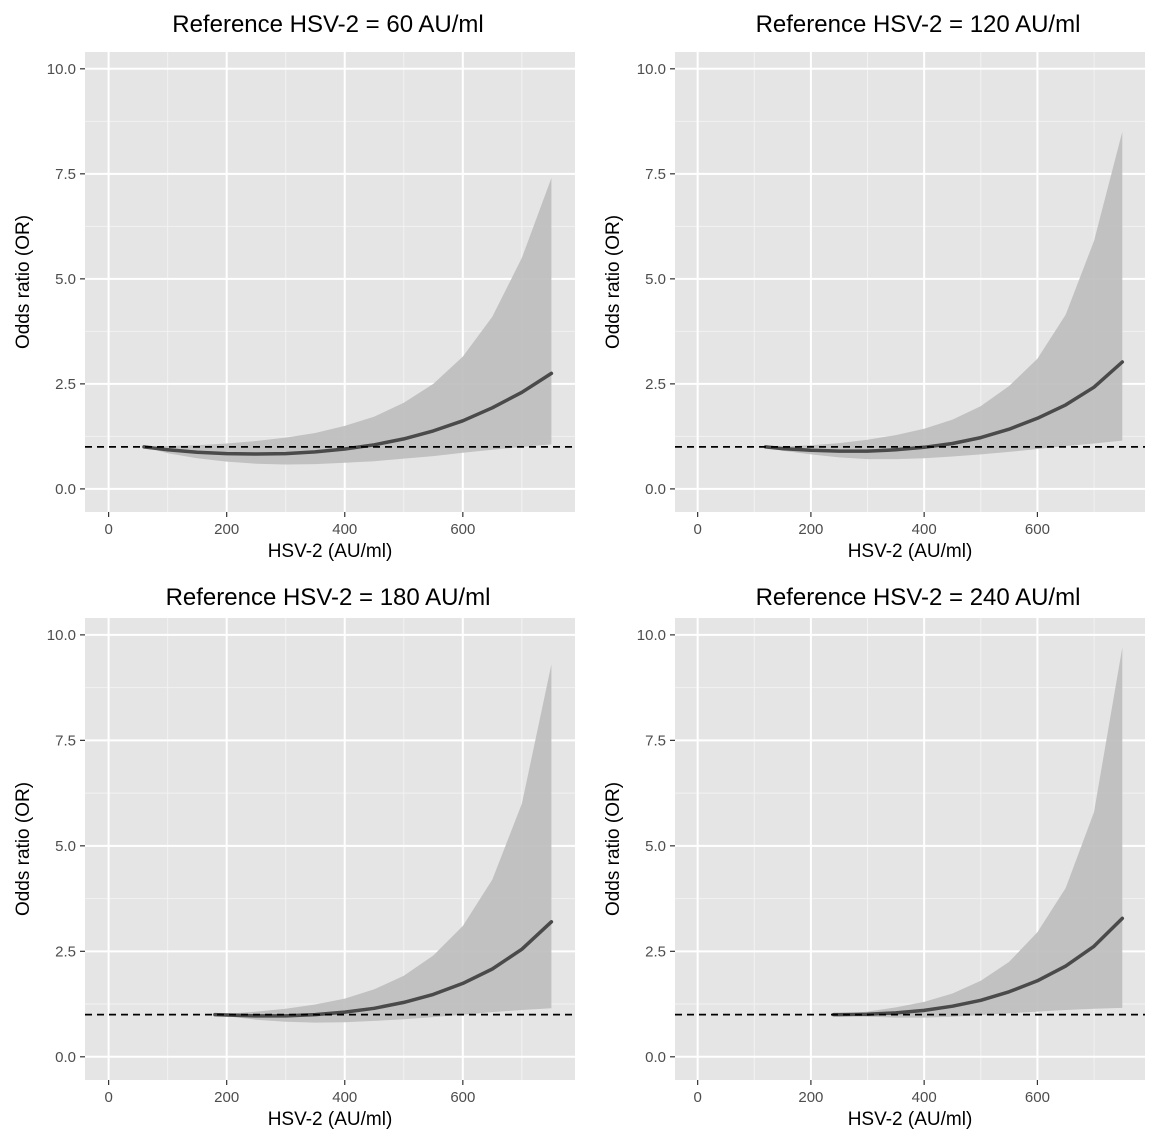 This screenshot has height=1138, width=1152. Describe the element at coordinates (328, 597) in the screenshot. I see `chart-title: Reference HSV-2 = 180 AU/ml` at that location.